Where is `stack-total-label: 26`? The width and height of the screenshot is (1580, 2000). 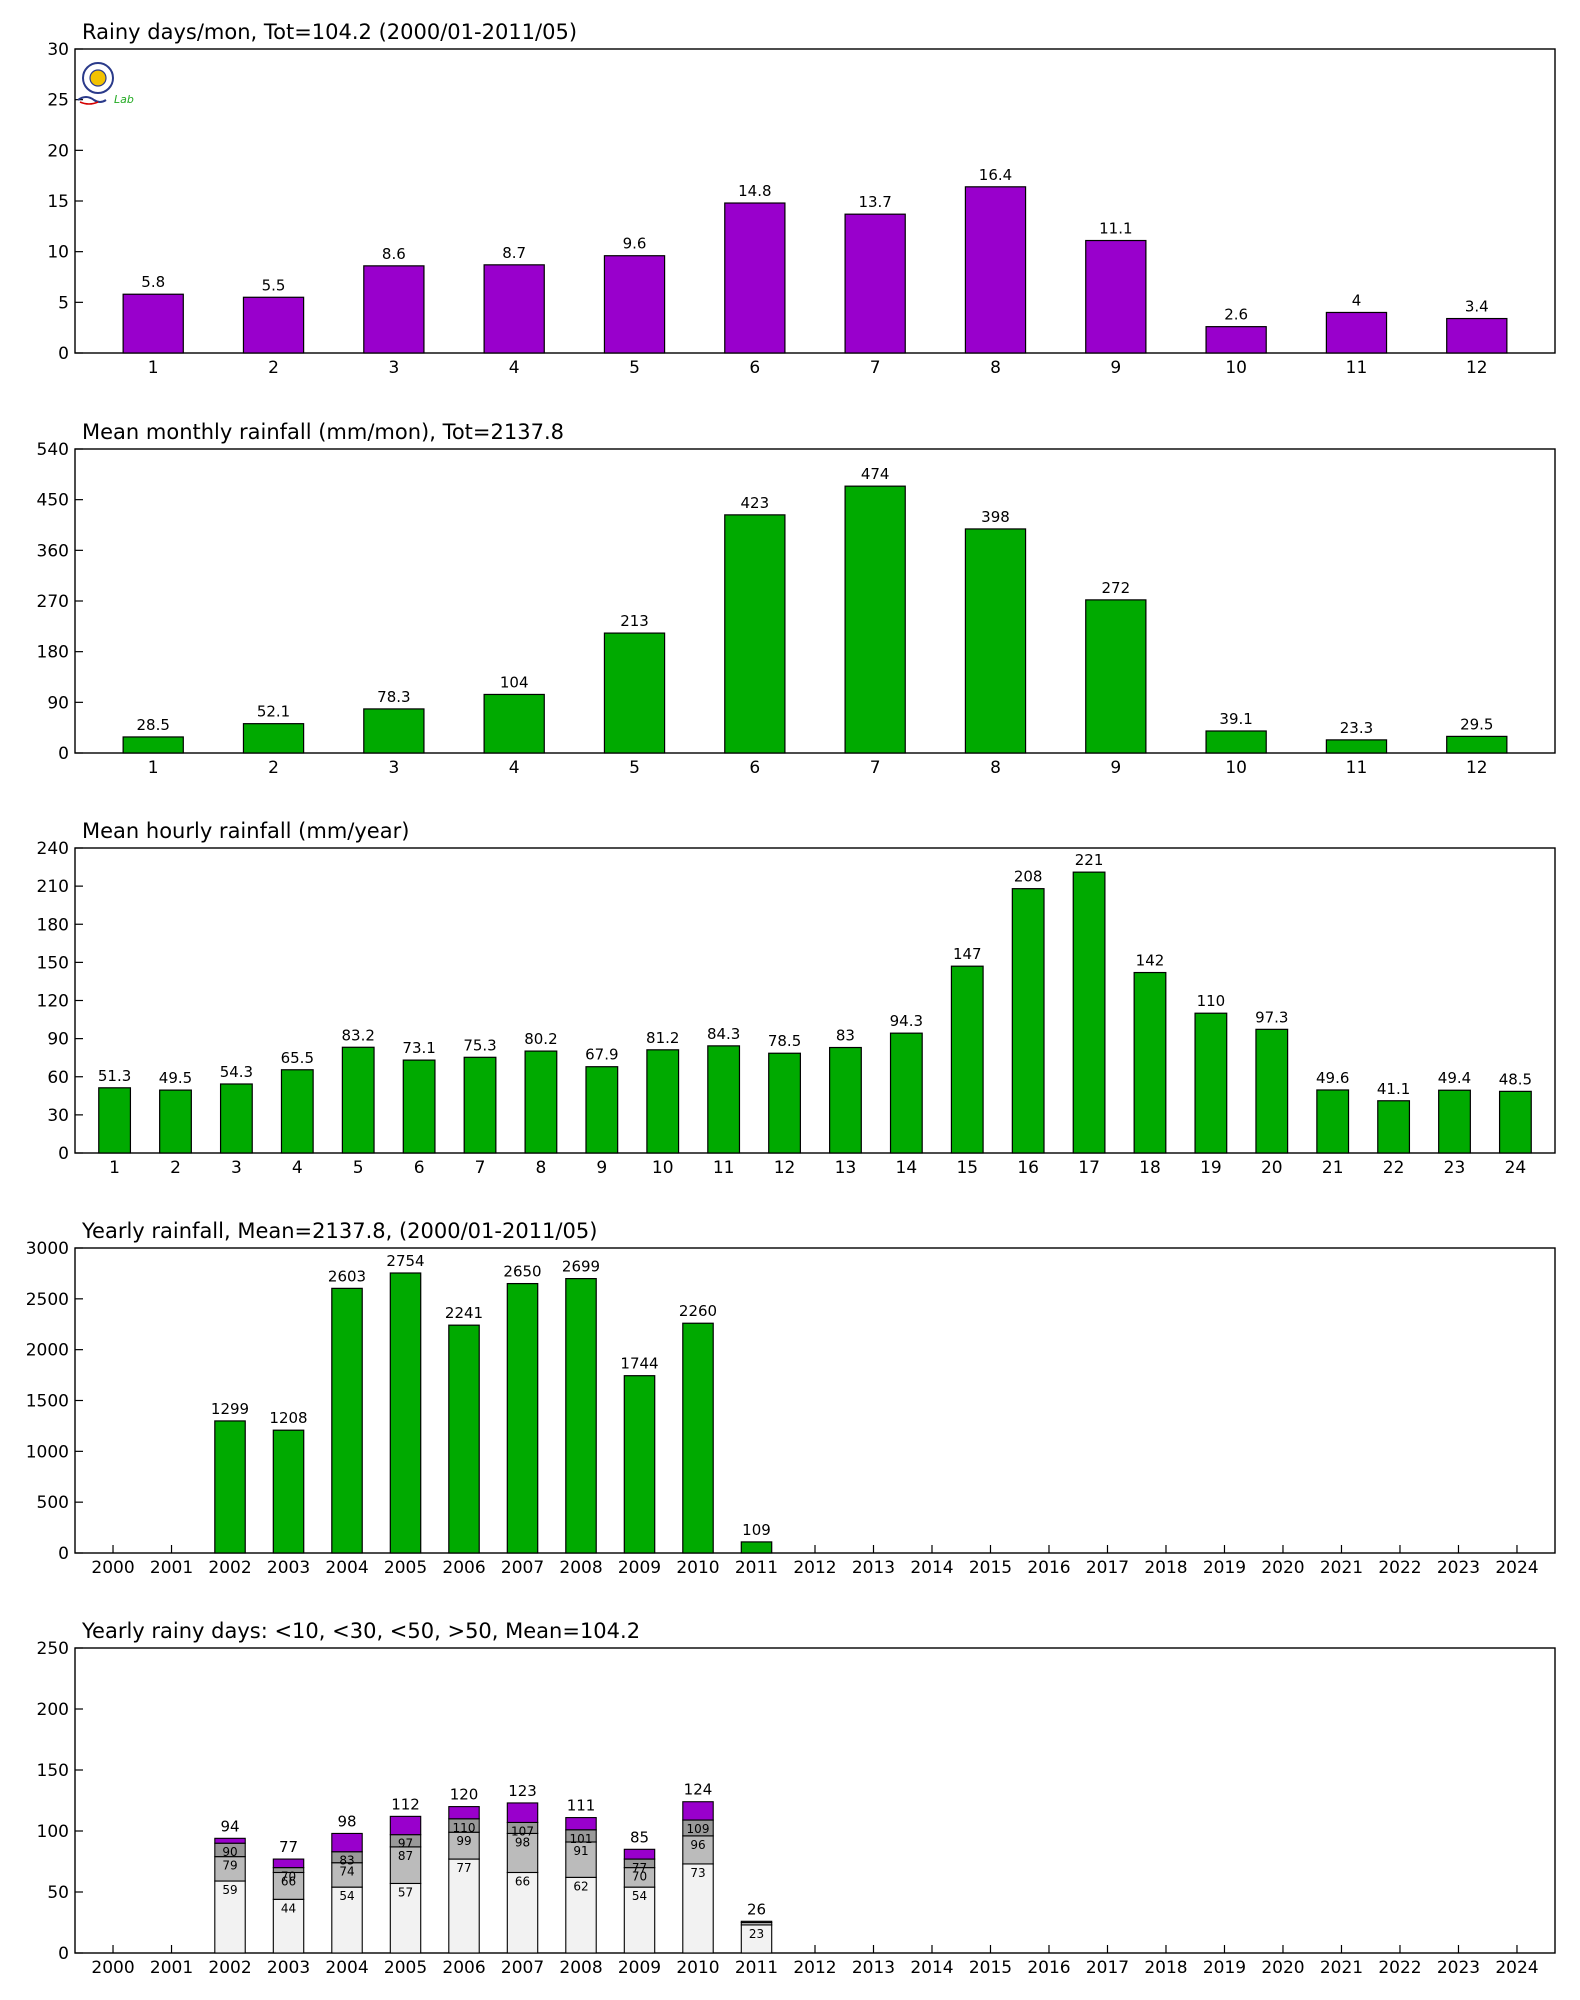 stack-total-label: 26 is located at coordinates (756, 1909).